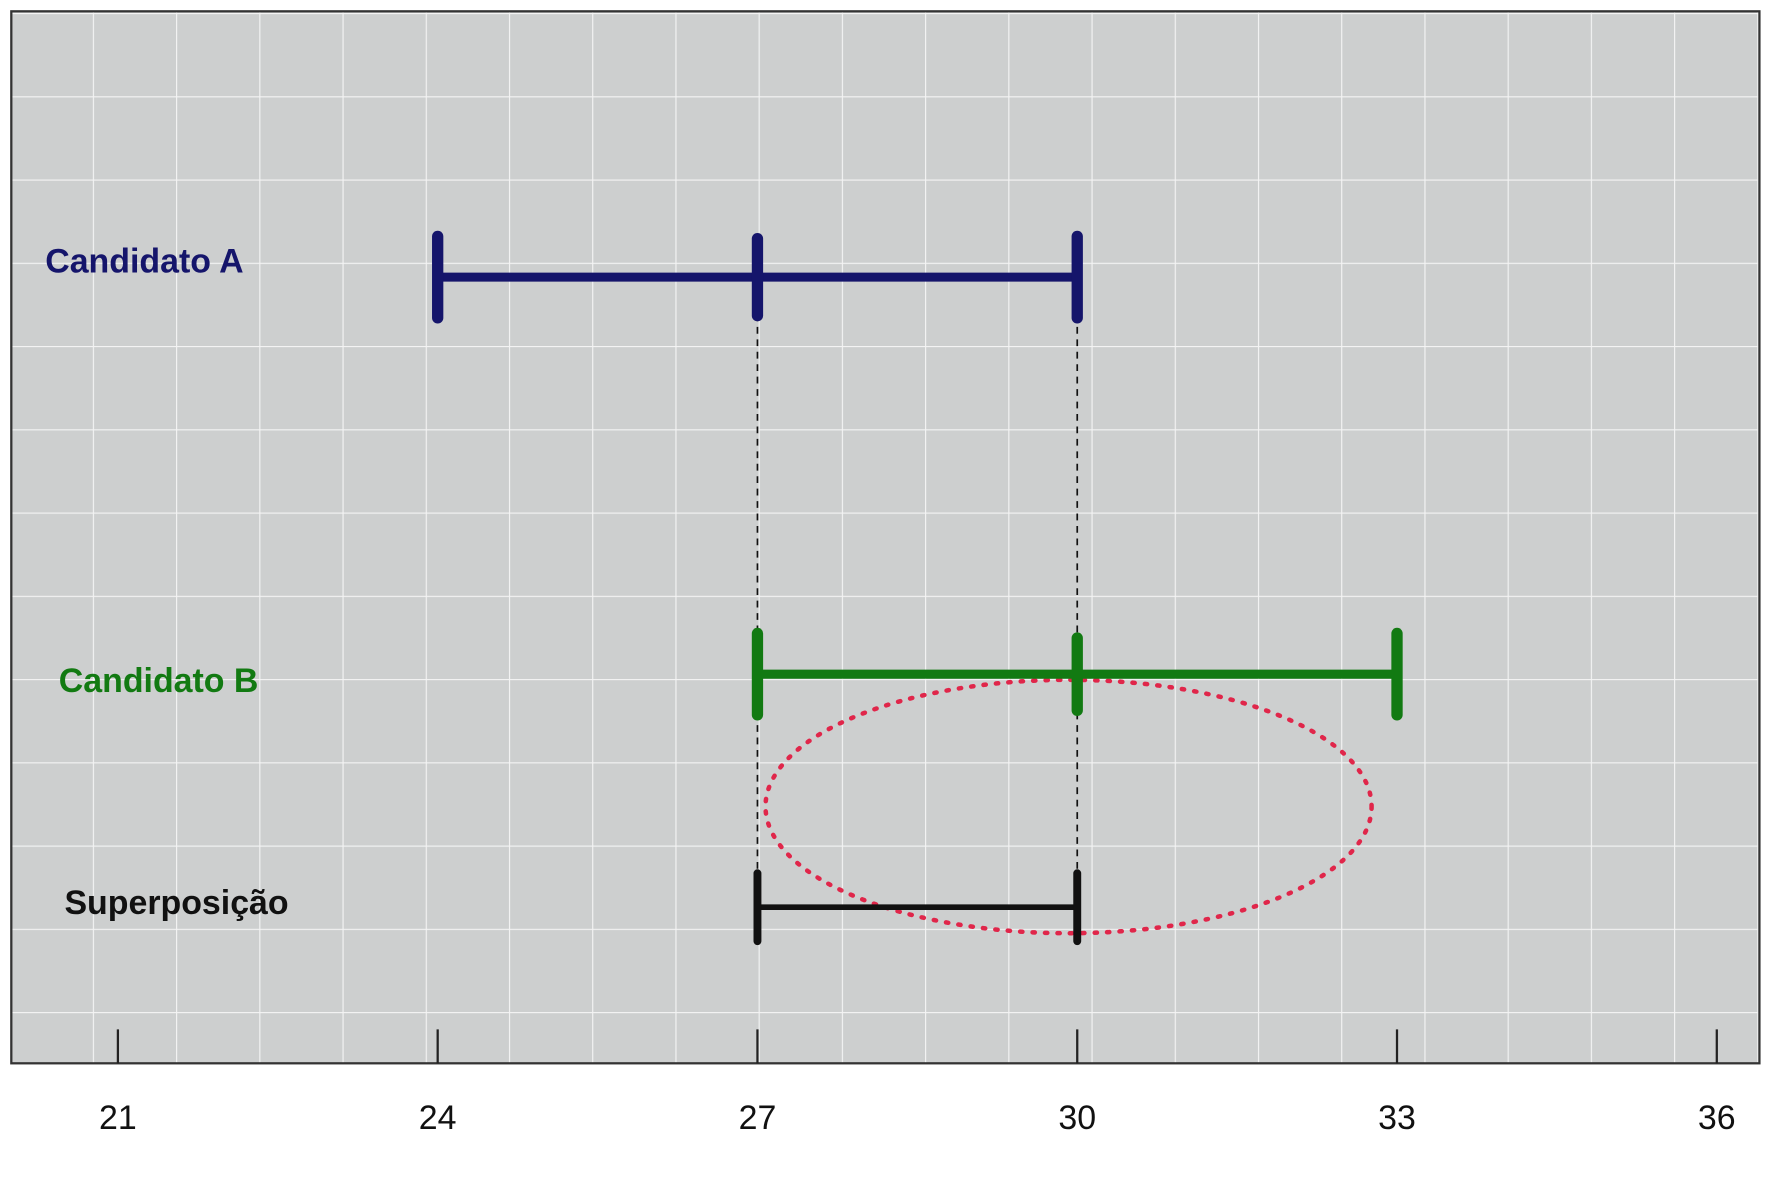 The height and width of the screenshot is (1190, 1773). Describe the element at coordinates (1077, 1118) in the screenshot. I see `x-tick-label: 30` at that location.